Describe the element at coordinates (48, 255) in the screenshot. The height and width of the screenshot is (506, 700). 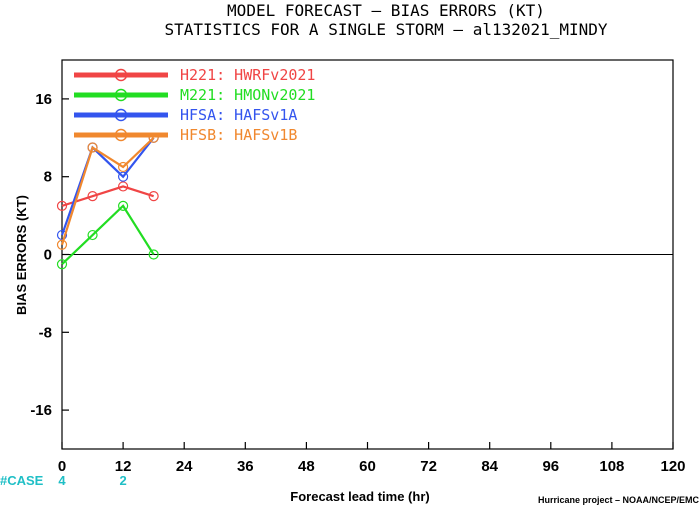
I see `y-tick-label: 0` at that location.